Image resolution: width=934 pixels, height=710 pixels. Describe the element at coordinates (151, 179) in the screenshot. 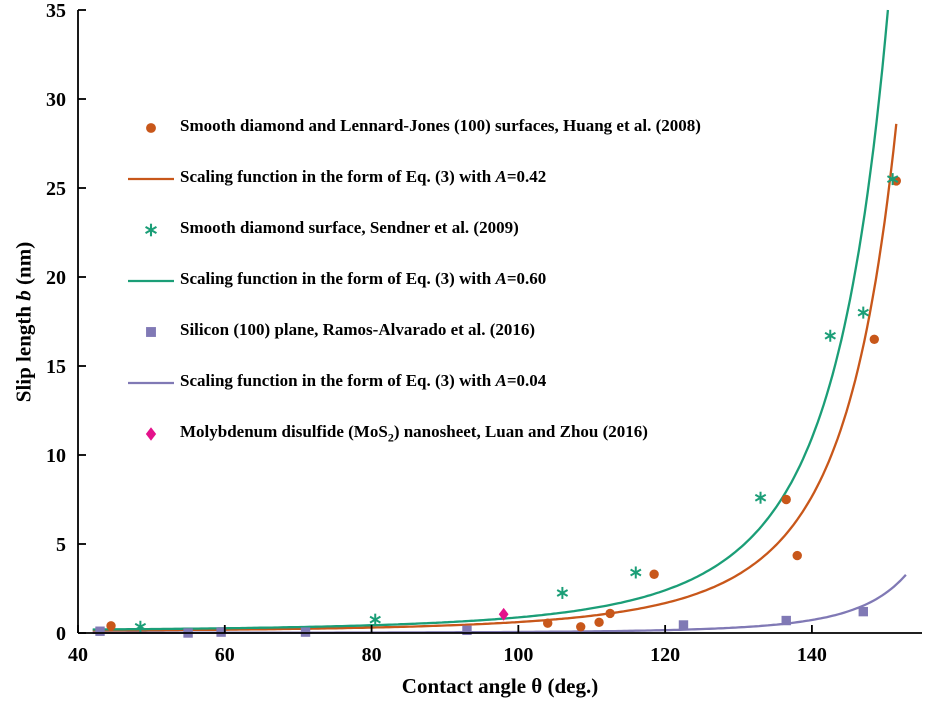

I see `legend-line-a042` at that location.